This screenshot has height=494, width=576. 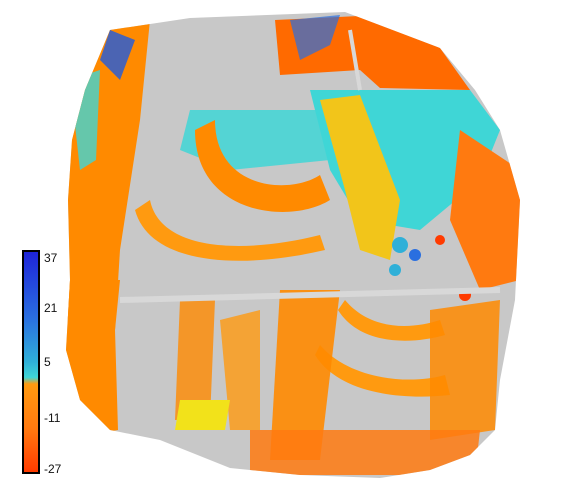 I want to click on colorbar-tick-max: 37, so click(x=51, y=258).